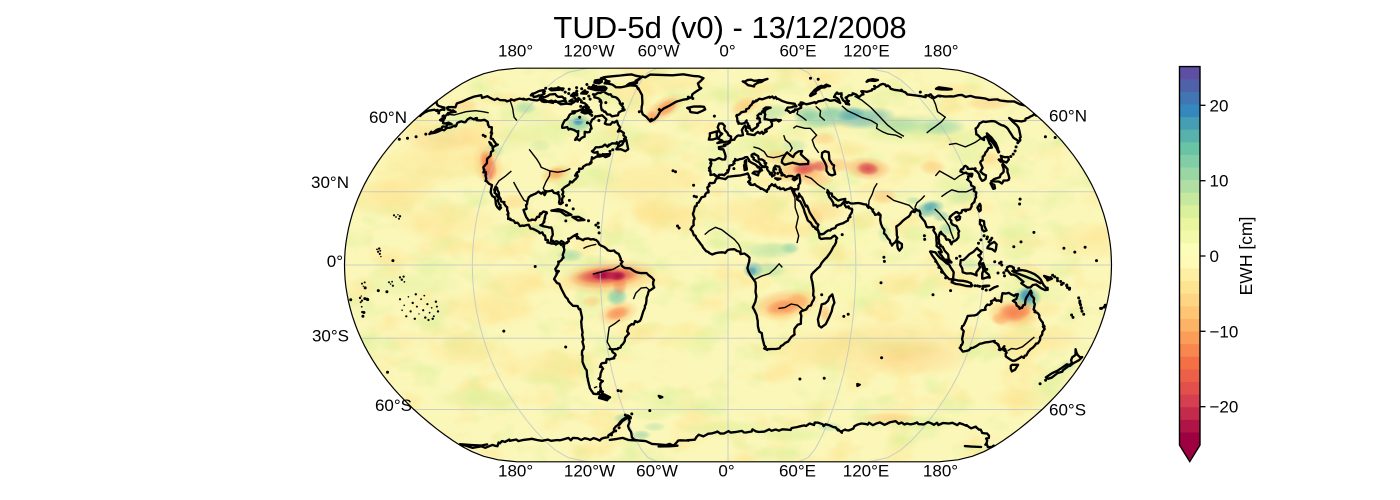 This screenshot has width=1400, height=500. Describe the element at coordinates (1219, 181) in the screenshot. I see `svg-text: 10` at that location.